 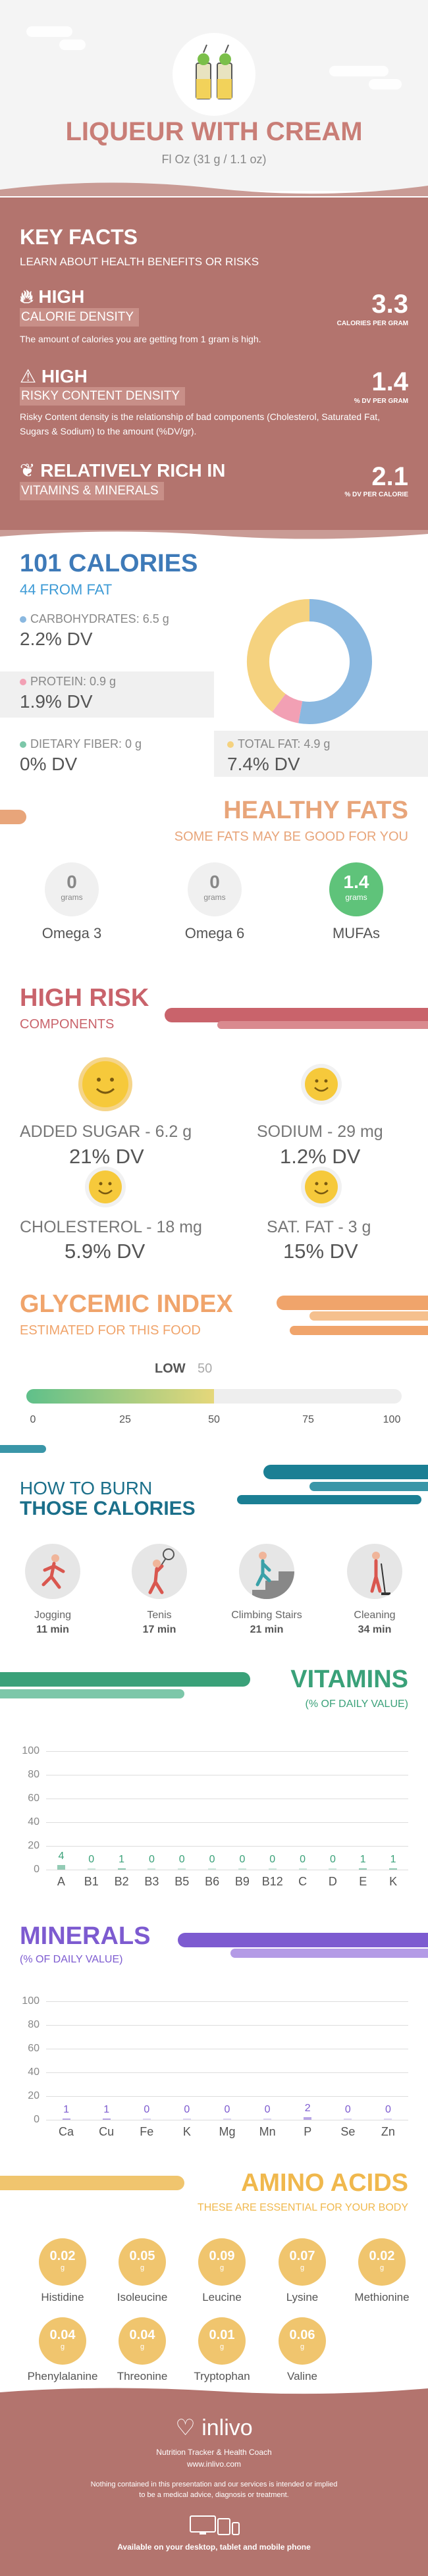 What do you see at coordinates (356, 933) in the screenshot?
I see `mufas-label: MUFAs` at bounding box center [356, 933].